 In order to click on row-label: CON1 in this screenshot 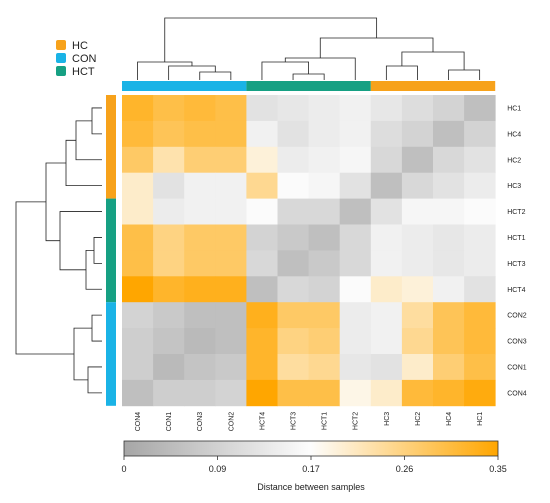, I will do `click(517, 367)`.